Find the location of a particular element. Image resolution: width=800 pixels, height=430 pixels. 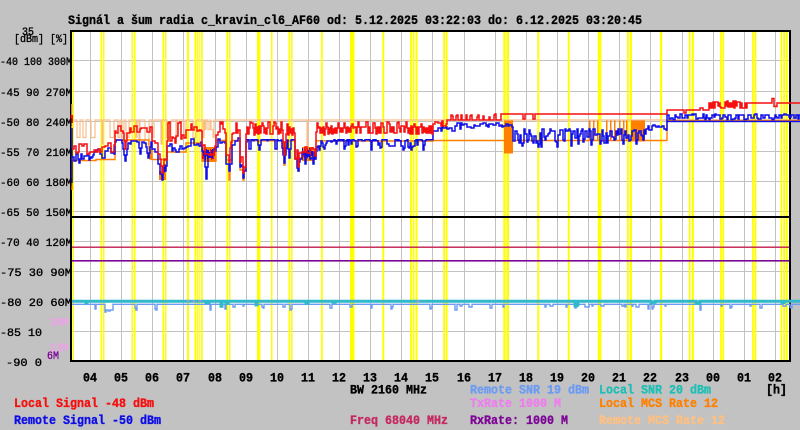

svg-text: 10 is located at coordinates (277, 379).